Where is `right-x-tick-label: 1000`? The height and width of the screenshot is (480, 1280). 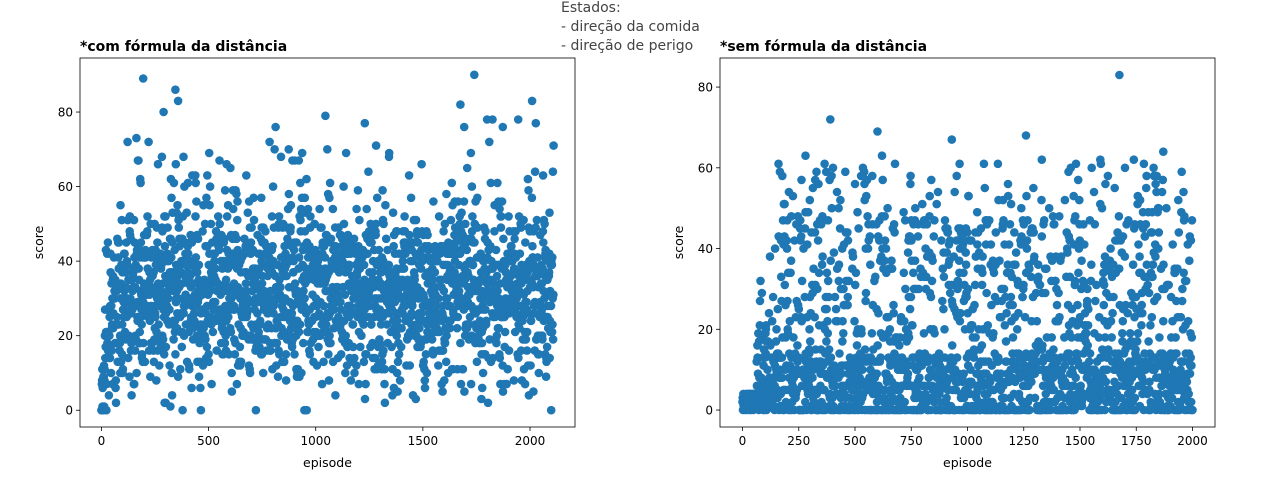
right-x-tick-label: 1000 is located at coordinates (967, 441).